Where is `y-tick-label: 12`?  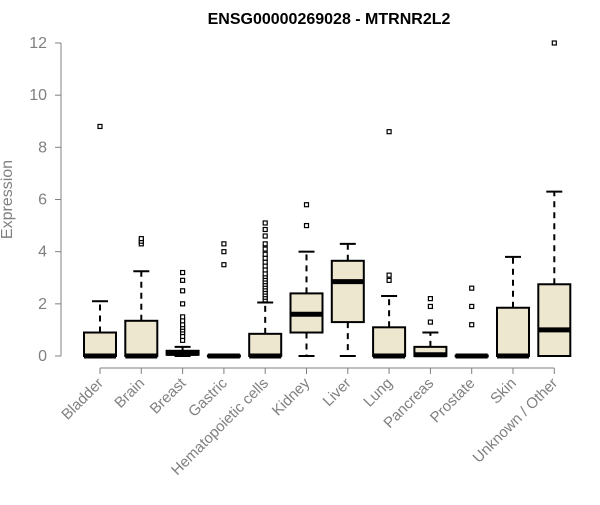 y-tick-label: 12 is located at coordinates (38, 43).